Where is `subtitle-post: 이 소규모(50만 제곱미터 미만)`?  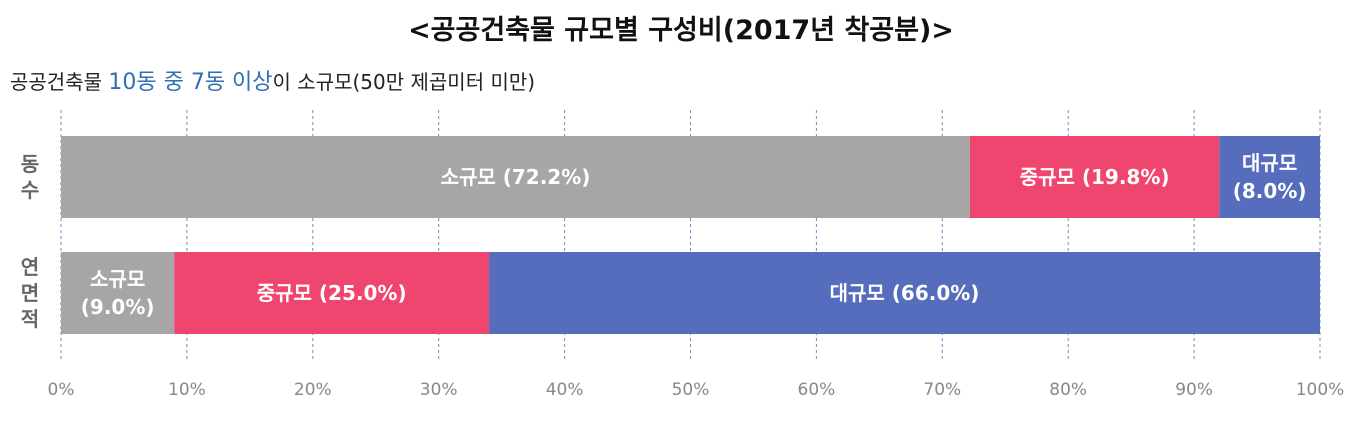
subtitle-post: 이 소규모(50만 제곱미터 미만) is located at coordinates (404, 82).